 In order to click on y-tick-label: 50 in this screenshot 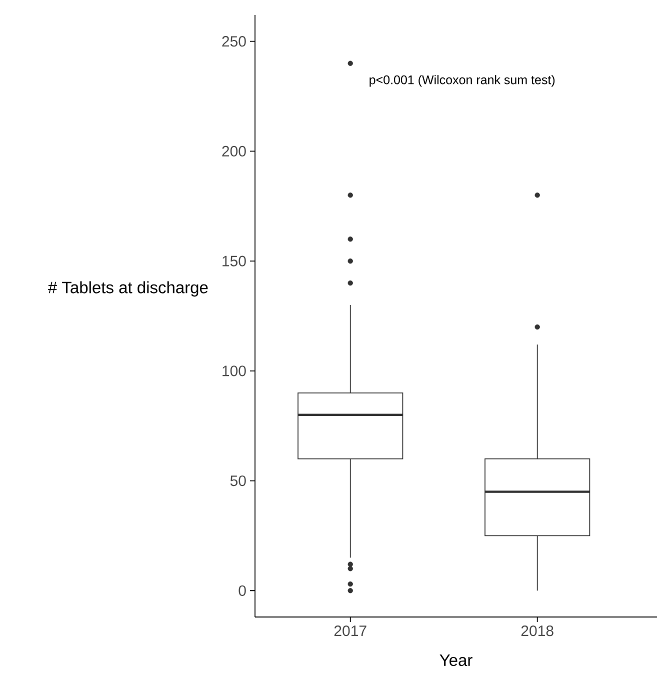, I will do `click(238, 480)`.